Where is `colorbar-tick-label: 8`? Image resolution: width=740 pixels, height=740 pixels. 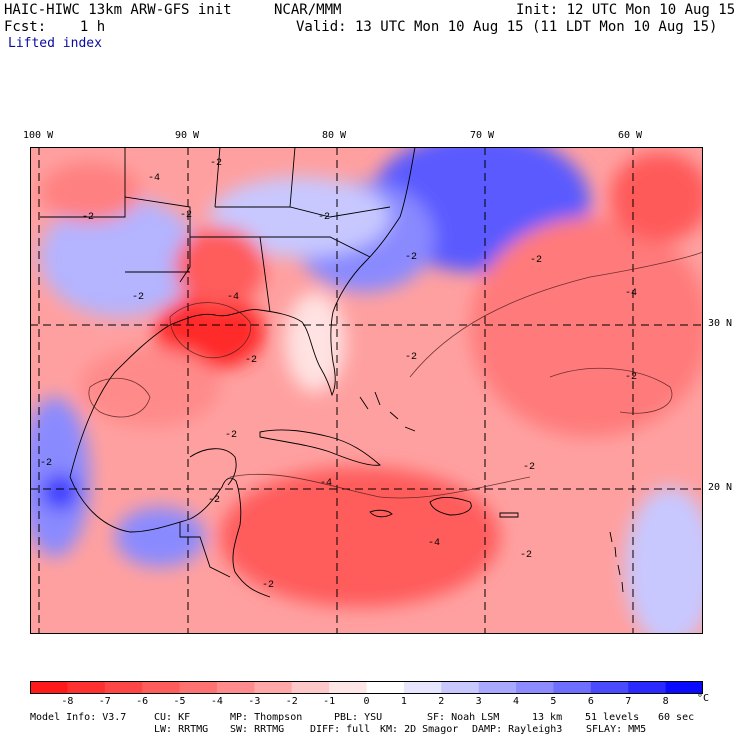 colorbar-tick-label: 8 is located at coordinates (665, 701).